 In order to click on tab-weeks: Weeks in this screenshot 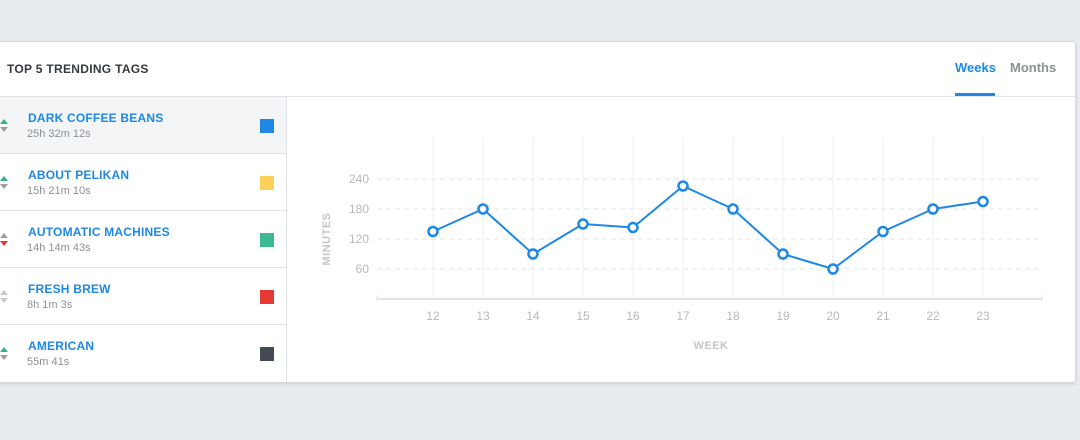, I will do `click(975, 67)`.